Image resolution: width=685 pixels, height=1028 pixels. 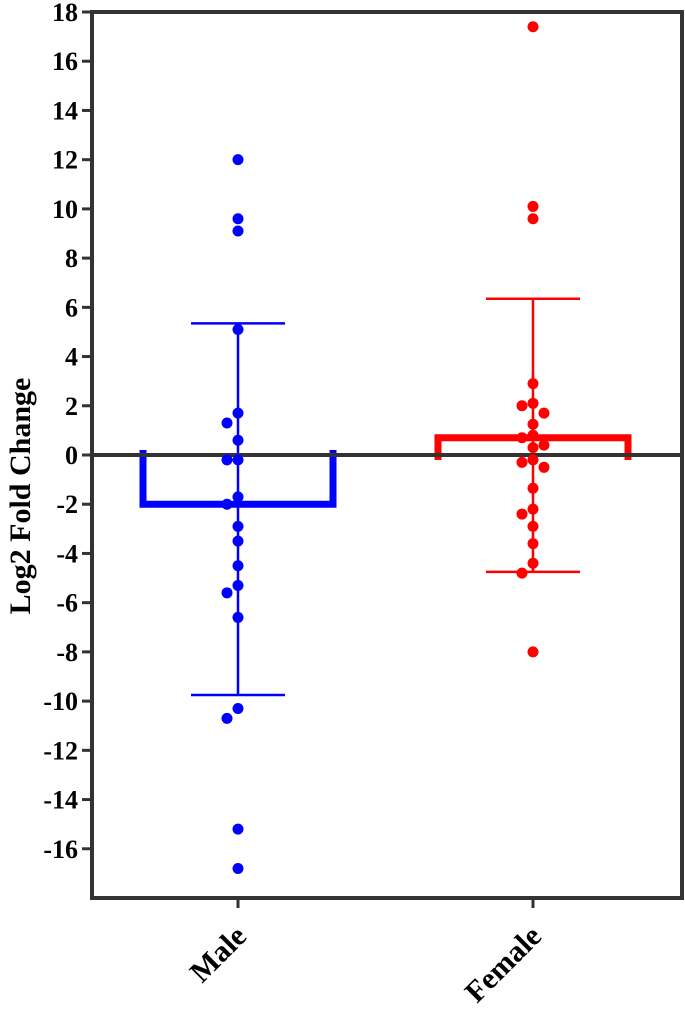 What do you see at coordinates (67, 432) in the screenshot?
I see `y-axis-ticks: 18 16 14 12 10 8 6 4 2 0 -2 -4 -6 -8 -10 -12 -14 -16` at bounding box center [67, 432].